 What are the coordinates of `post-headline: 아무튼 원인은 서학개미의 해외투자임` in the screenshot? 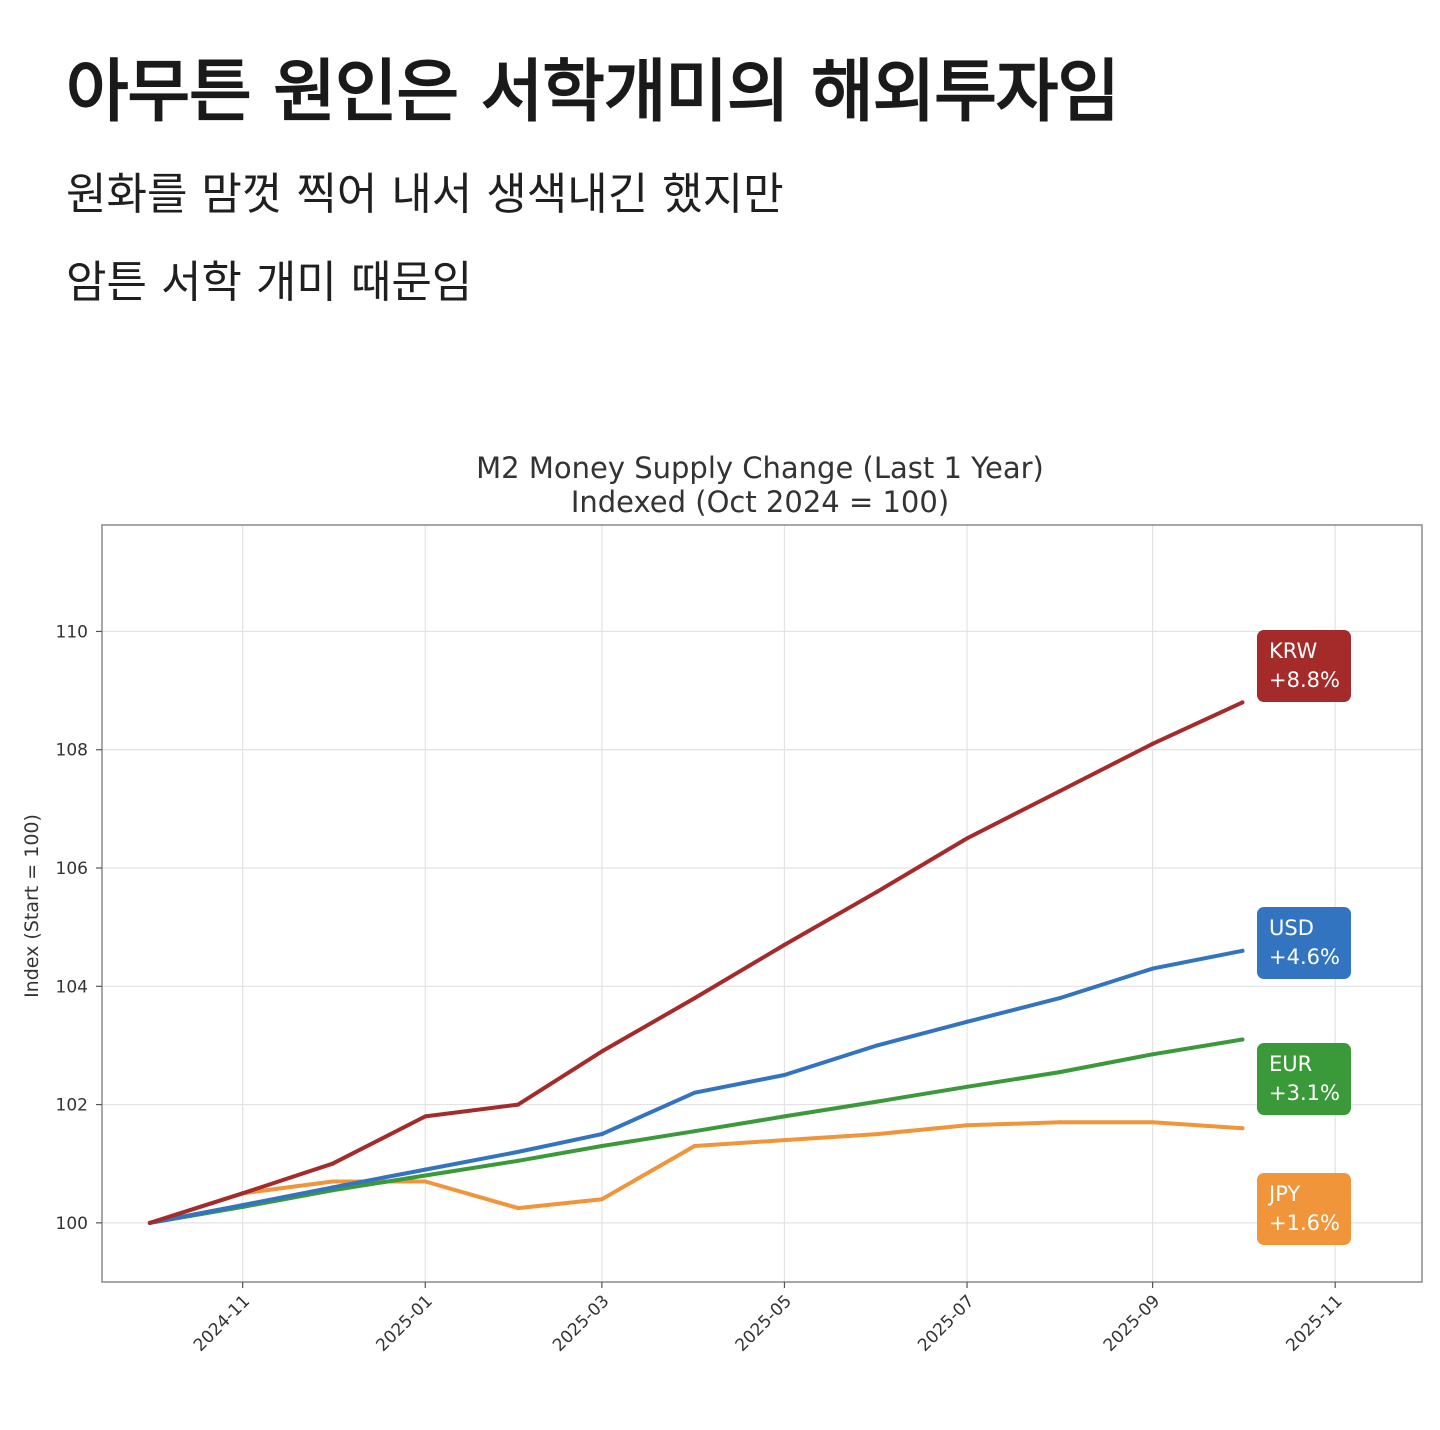 It's located at (593, 92).